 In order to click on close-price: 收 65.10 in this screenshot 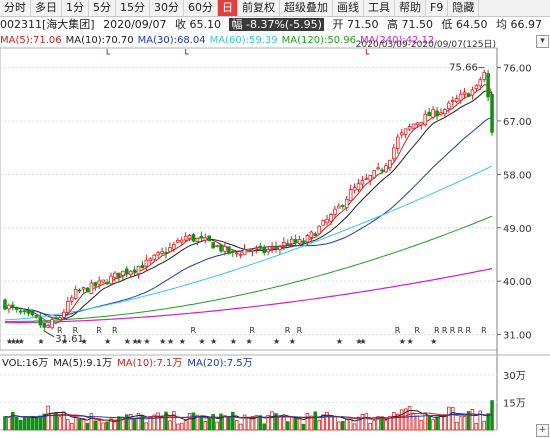, I will do `click(197, 24)`.